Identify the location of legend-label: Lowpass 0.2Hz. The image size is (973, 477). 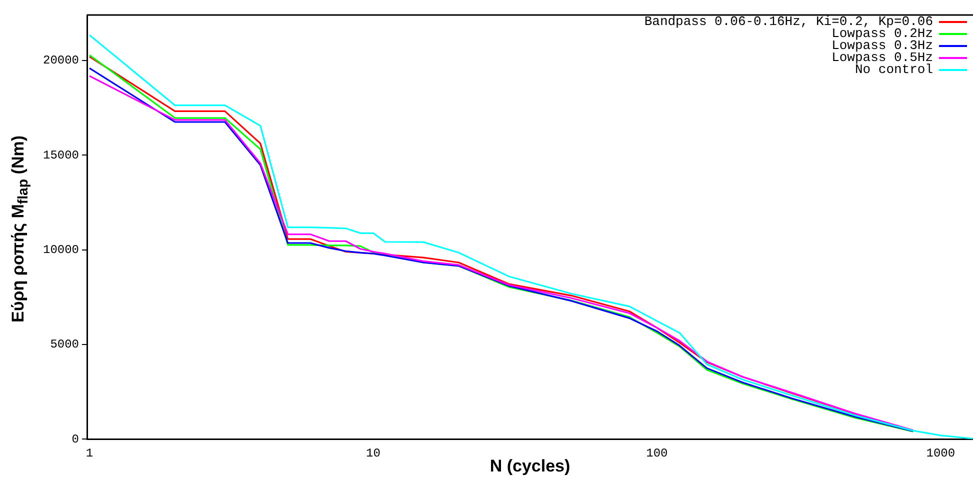
(882, 33).